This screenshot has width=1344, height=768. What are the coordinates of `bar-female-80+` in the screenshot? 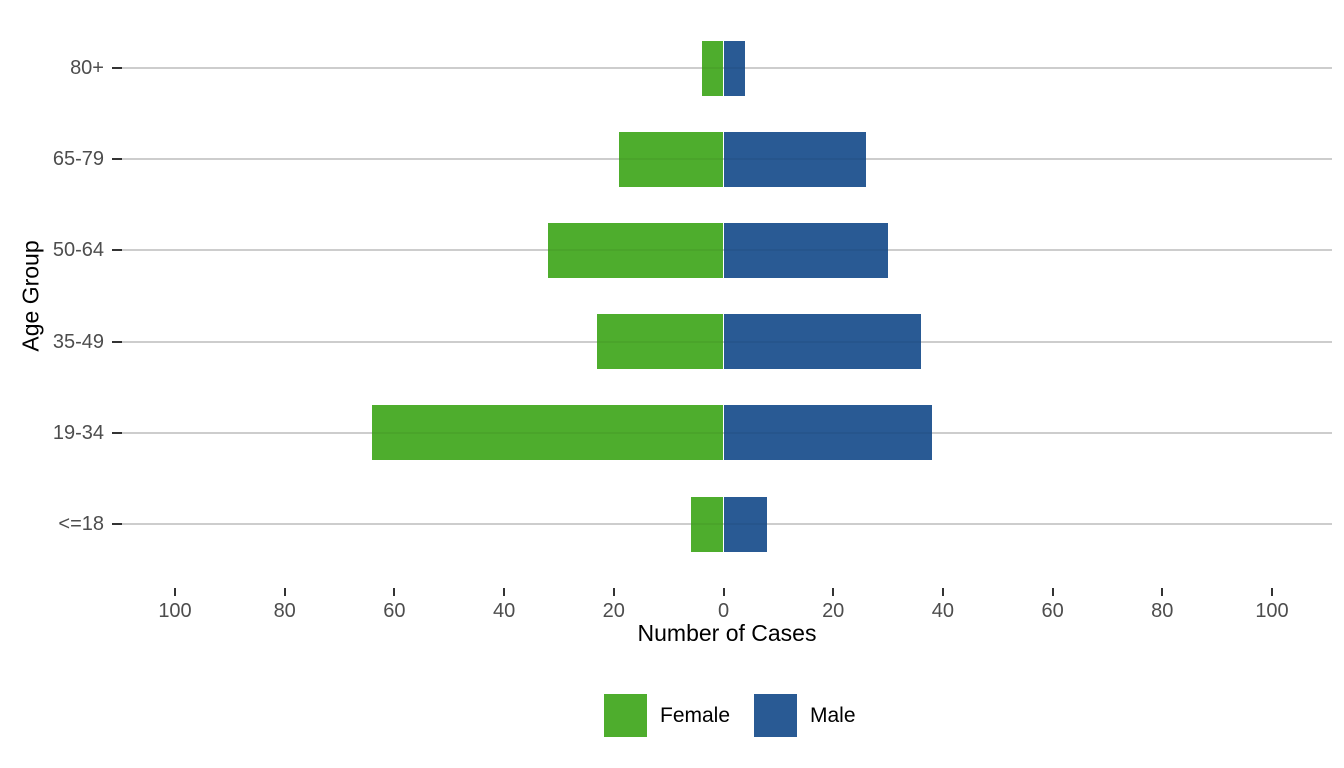 It's located at (712, 68).